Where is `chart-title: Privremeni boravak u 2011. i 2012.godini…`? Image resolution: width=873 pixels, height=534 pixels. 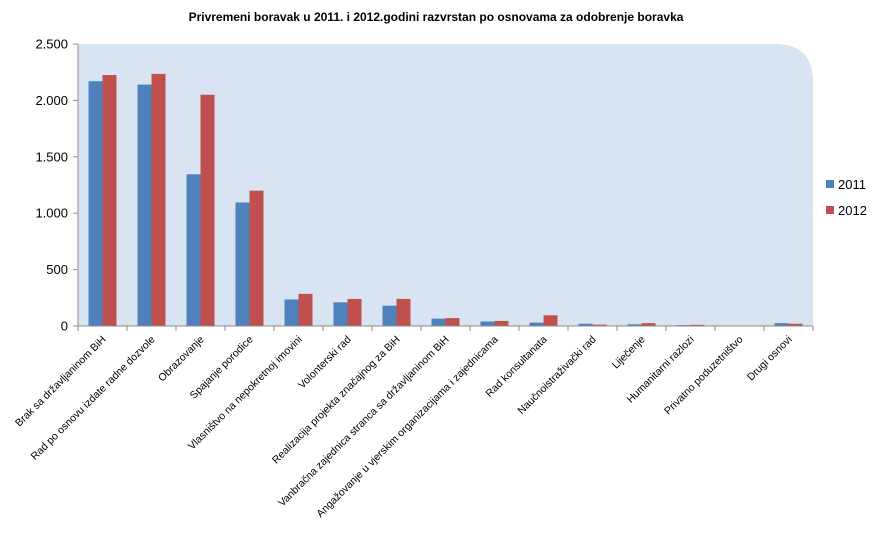
chart-title: Privremeni boravak u 2011. i 2012.godini… is located at coordinates (436, 17).